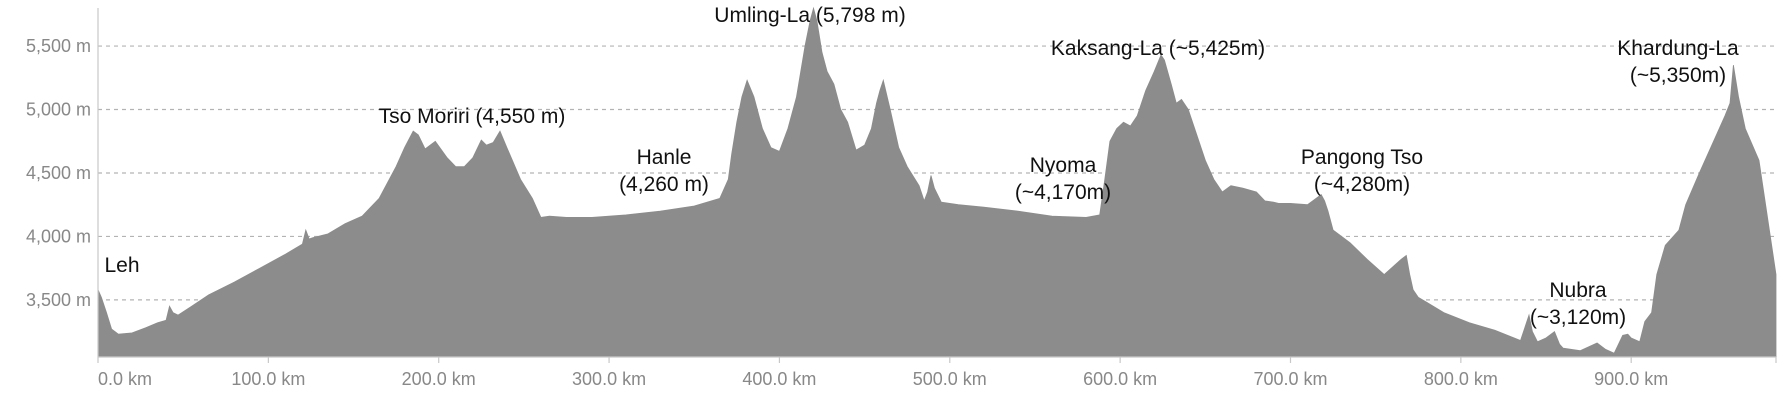 The height and width of the screenshot is (405, 1782). What do you see at coordinates (664, 157) in the screenshot?
I see `annotation-label: Hanle` at bounding box center [664, 157].